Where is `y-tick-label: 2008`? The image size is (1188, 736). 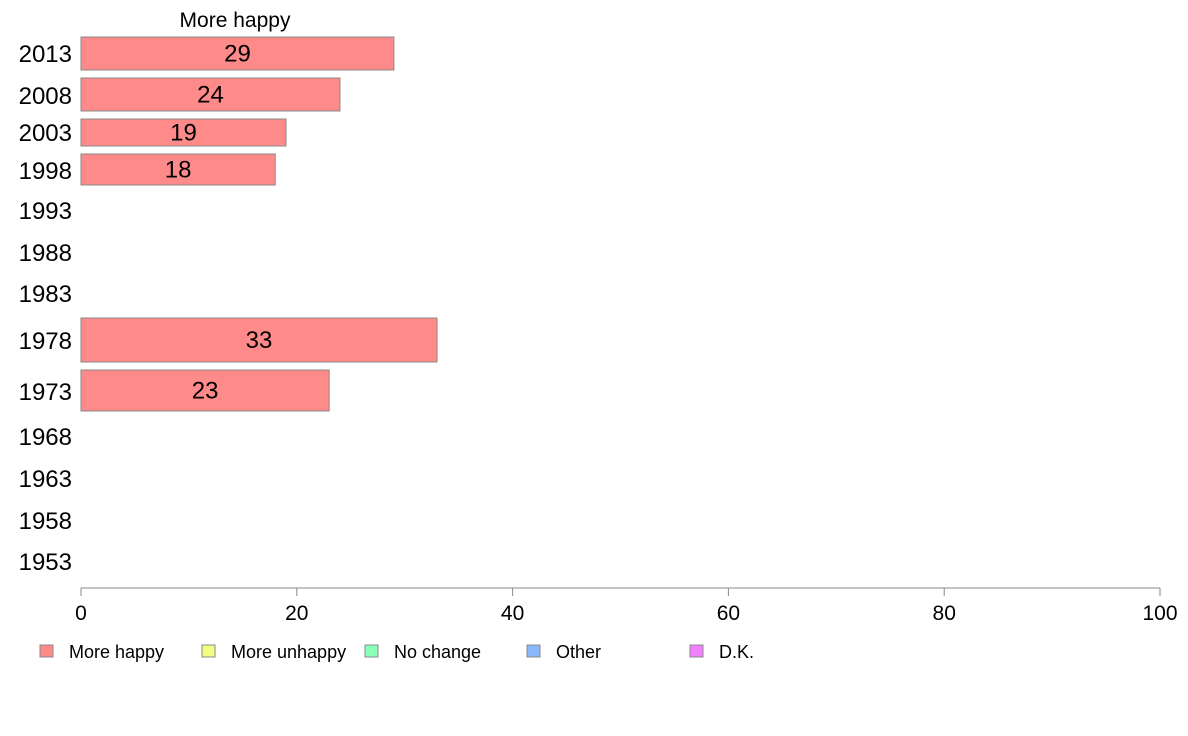
y-tick-label: 2008 is located at coordinates (45, 96).